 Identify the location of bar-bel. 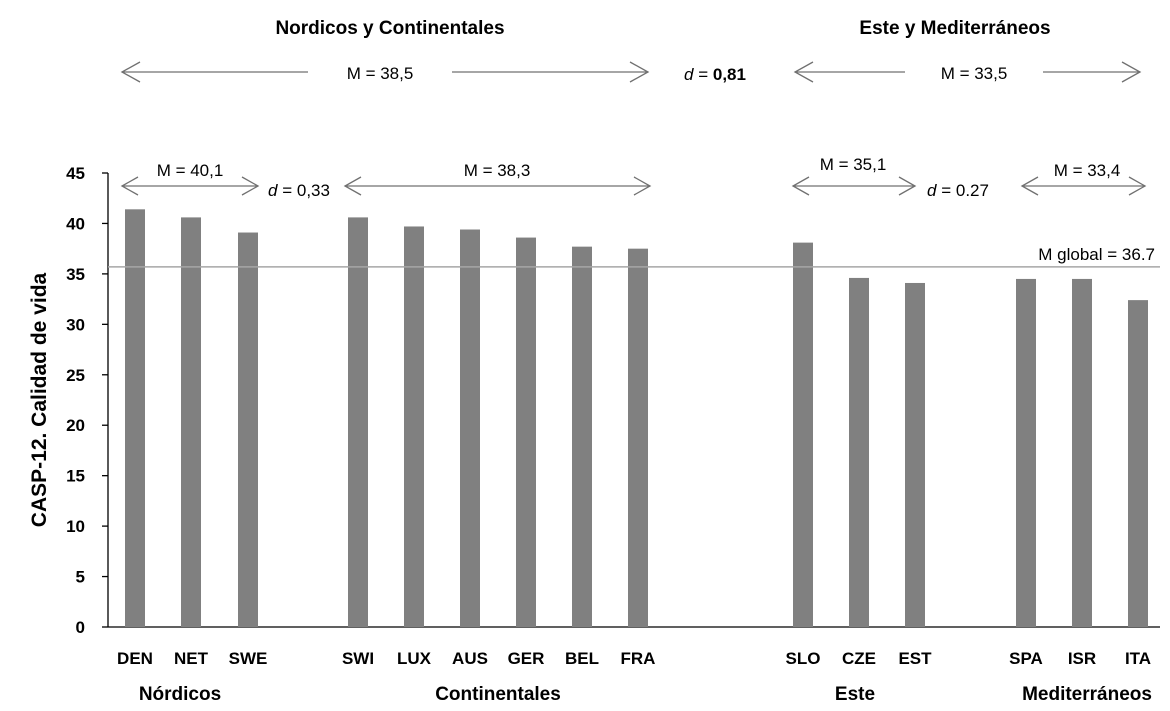
(582, 436).